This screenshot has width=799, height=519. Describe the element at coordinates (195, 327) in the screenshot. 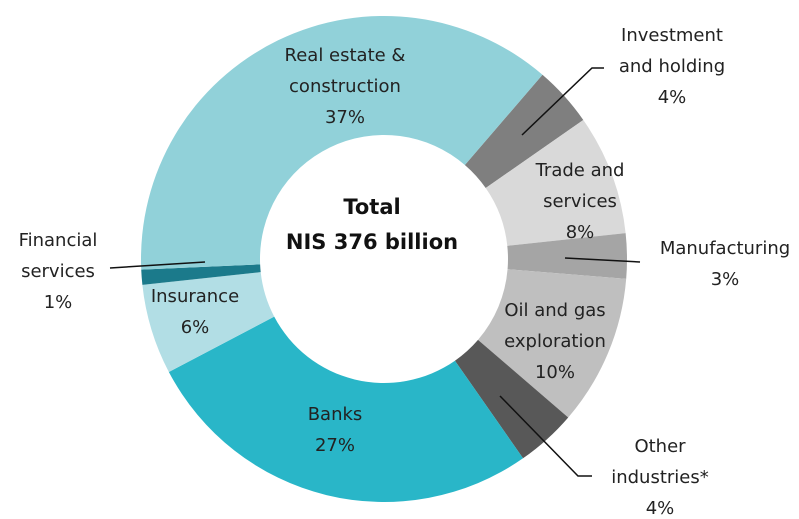

I see `value-label: 6%` at that location.